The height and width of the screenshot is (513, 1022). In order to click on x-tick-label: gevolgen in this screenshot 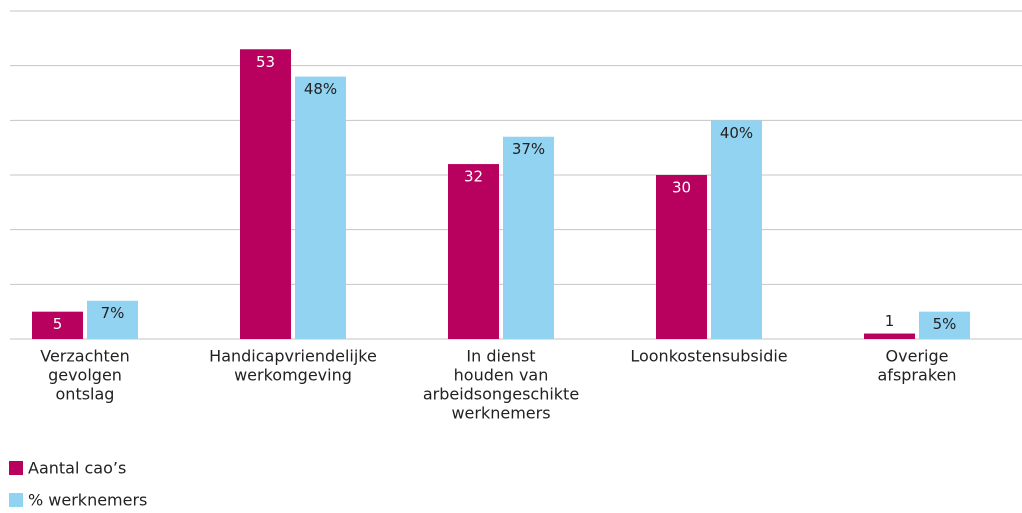, I will do `click(85, 375)`.